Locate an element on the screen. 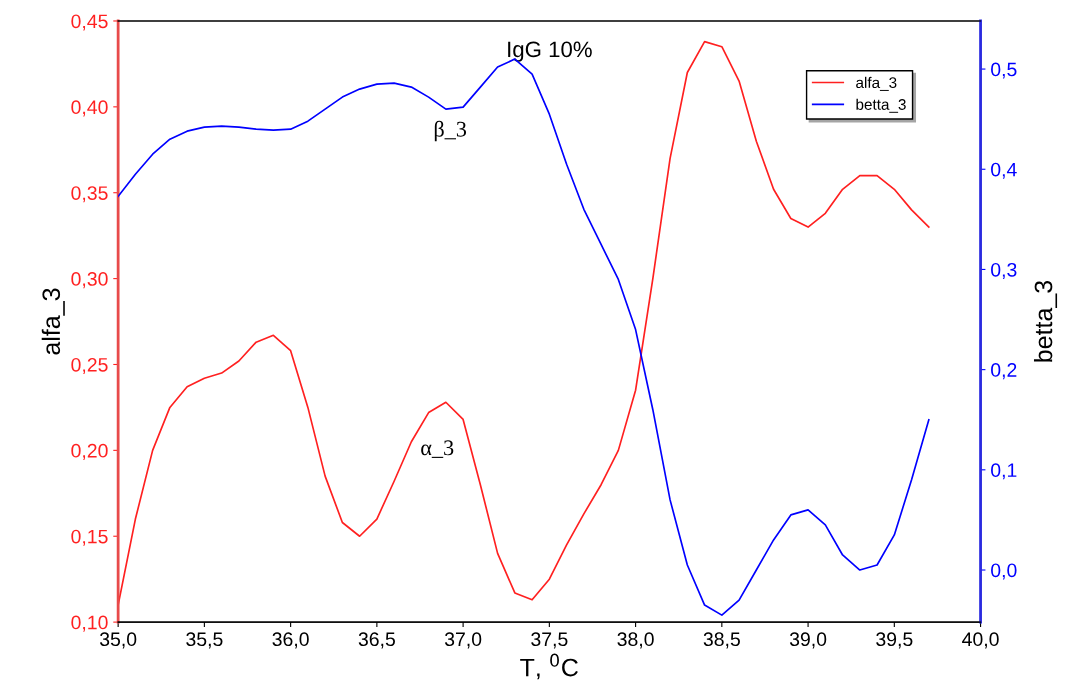 The width and height of the screenshot is (1074, 699). x-tick-label: 36,5 is located at coordinates (376, 640).